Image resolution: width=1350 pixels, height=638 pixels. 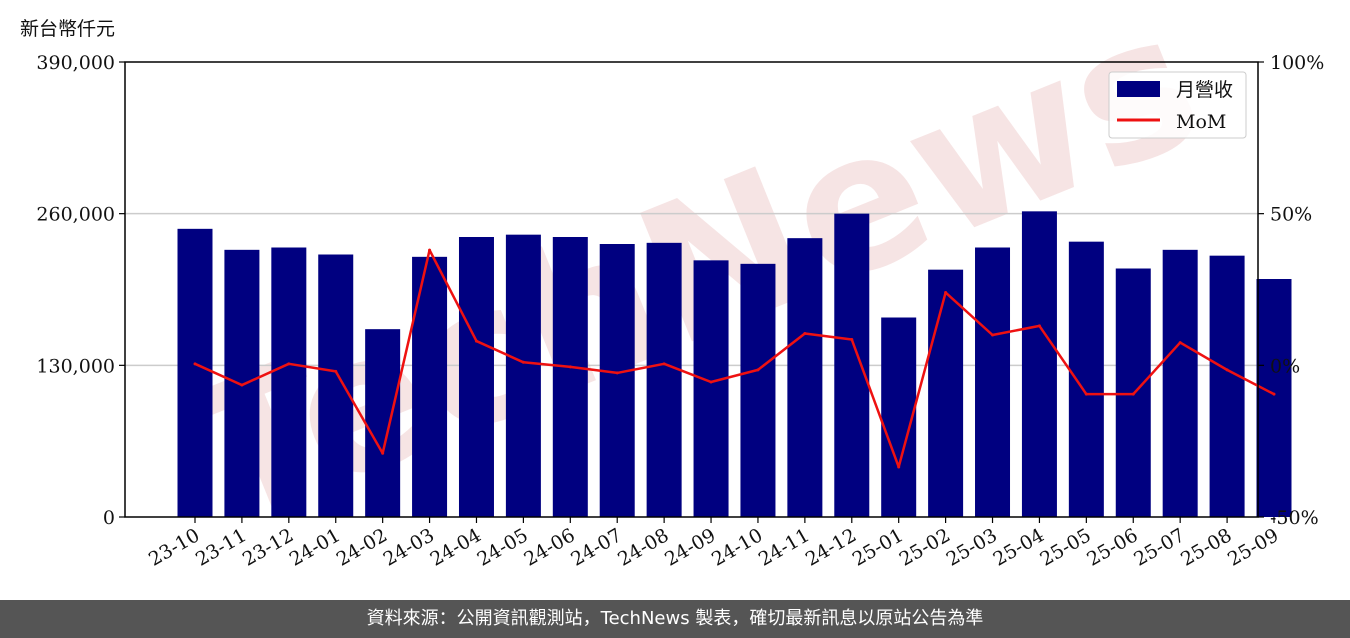 I want to click on x-tick-label: 25-04, so click(x=1018, y=547).